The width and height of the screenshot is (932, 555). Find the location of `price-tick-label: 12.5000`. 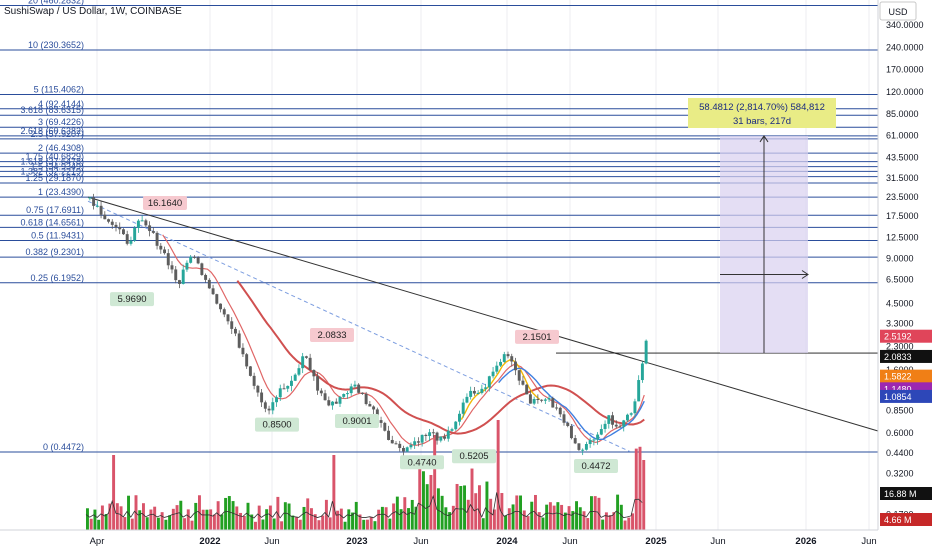

price-tick-label: 12.5000 is located at coordinates (902, 238).